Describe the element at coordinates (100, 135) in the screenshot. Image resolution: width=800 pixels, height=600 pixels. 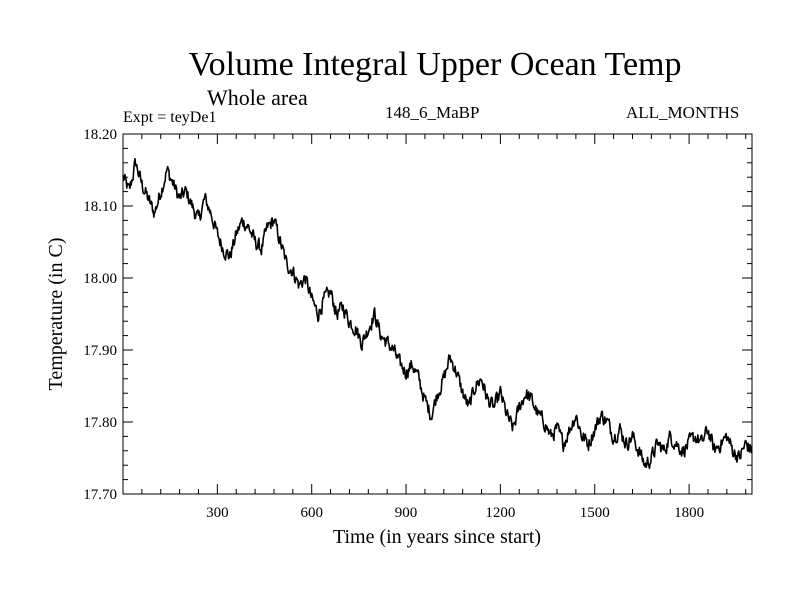
I see `y-tick-label: 18.20` at that location.